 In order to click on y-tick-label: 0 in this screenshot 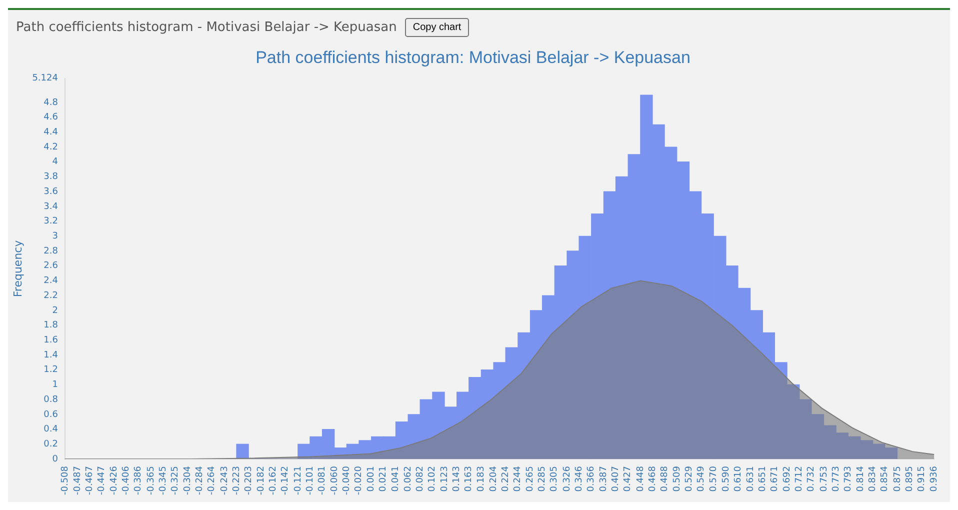, I will do `click(55, 459)`.